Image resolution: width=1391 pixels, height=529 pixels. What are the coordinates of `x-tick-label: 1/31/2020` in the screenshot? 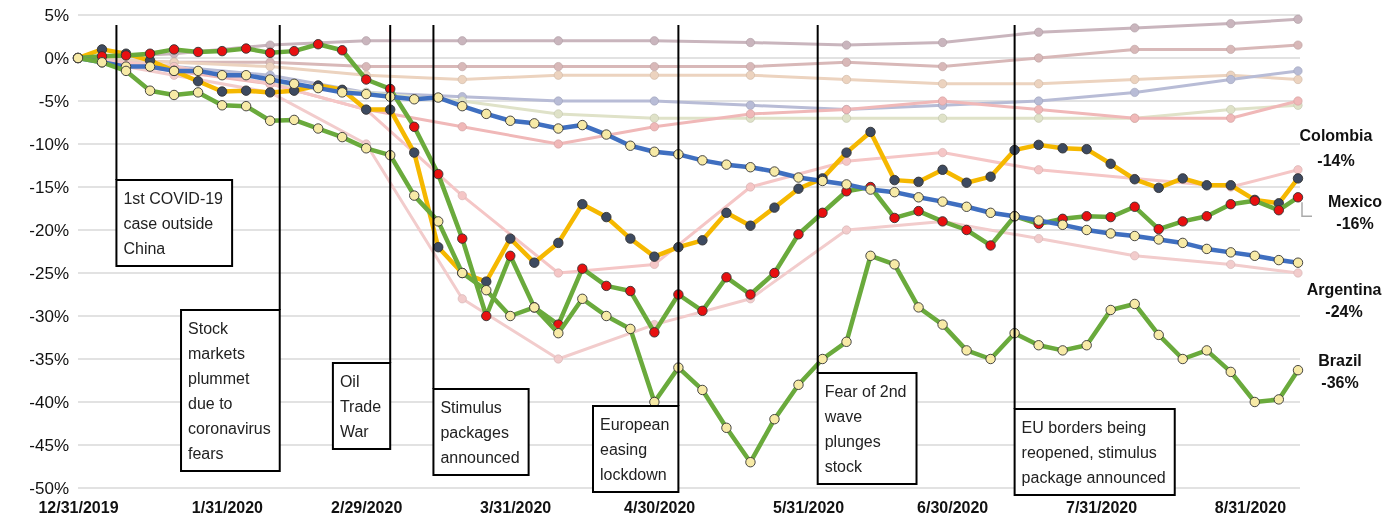 It's located at (227, 508).